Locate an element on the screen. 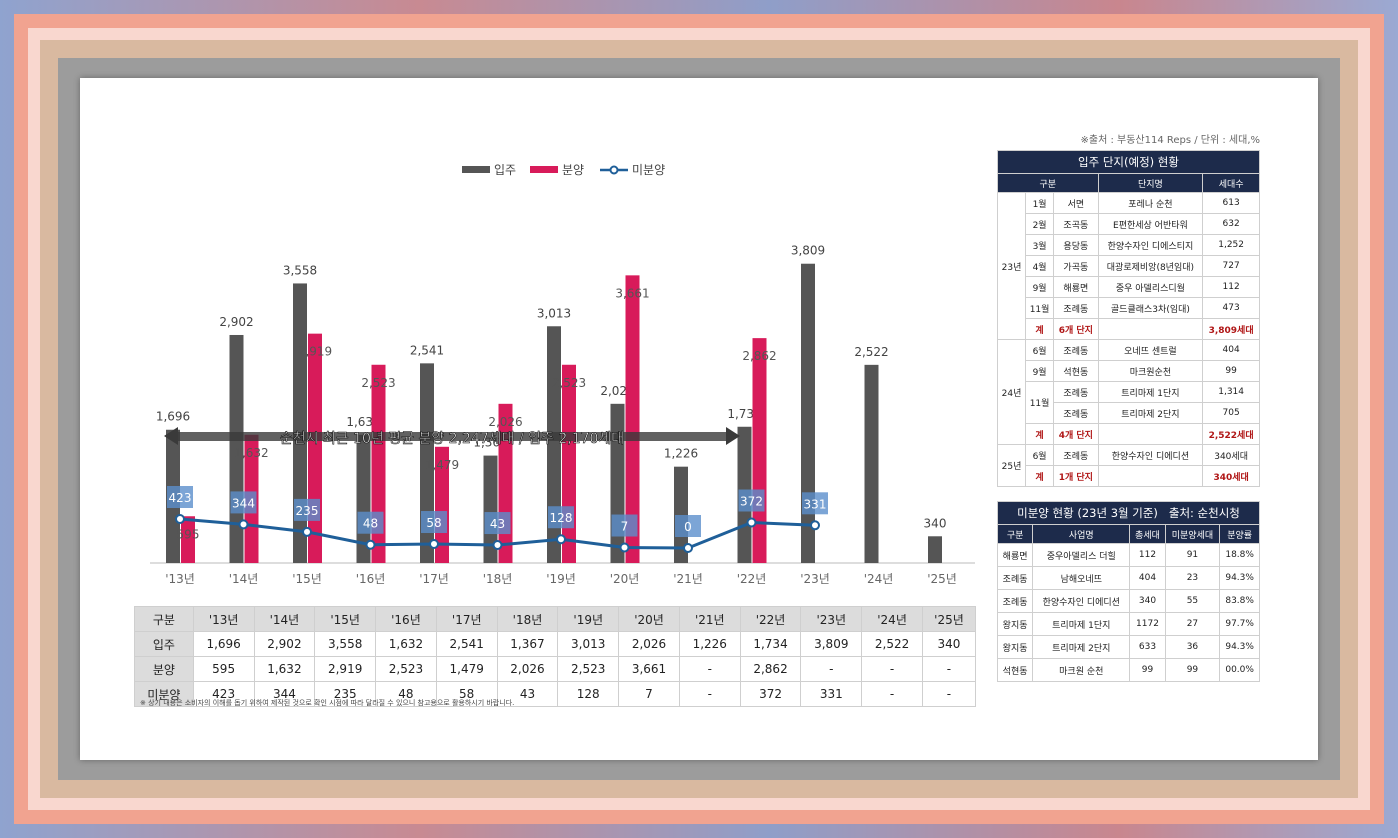 This screenshot has height=838, width=1398. units-cell: 632 is located at coordinates (1231, 224).